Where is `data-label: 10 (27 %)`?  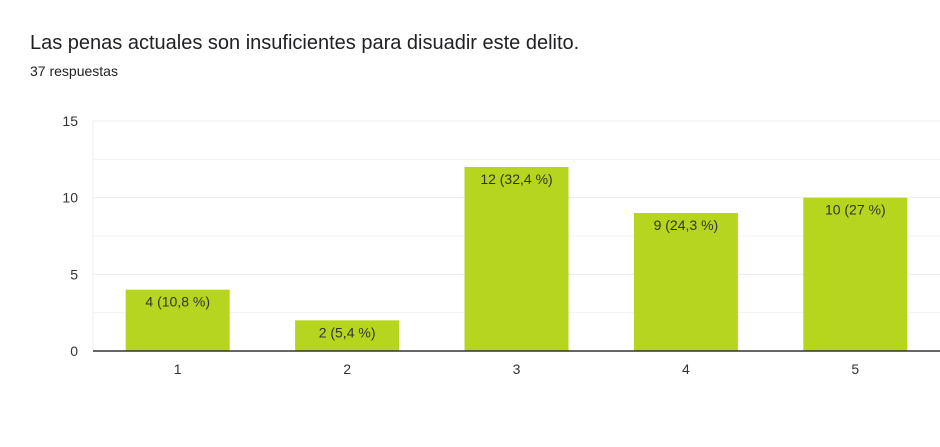
data-label: 10 (27 %) is located at coordinates (855, 210).